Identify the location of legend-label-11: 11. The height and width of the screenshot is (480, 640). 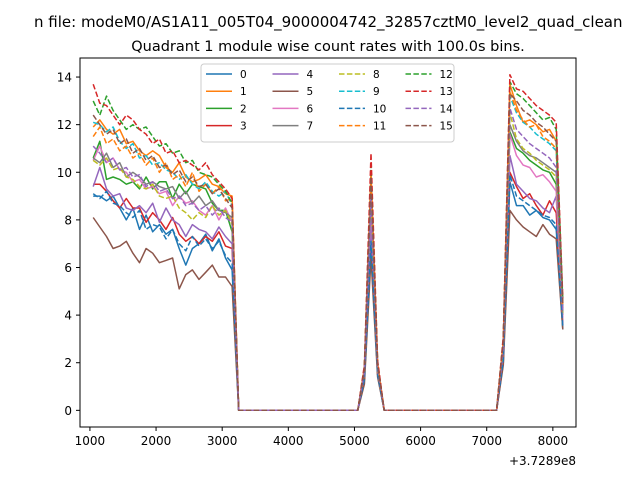
(379, 127).